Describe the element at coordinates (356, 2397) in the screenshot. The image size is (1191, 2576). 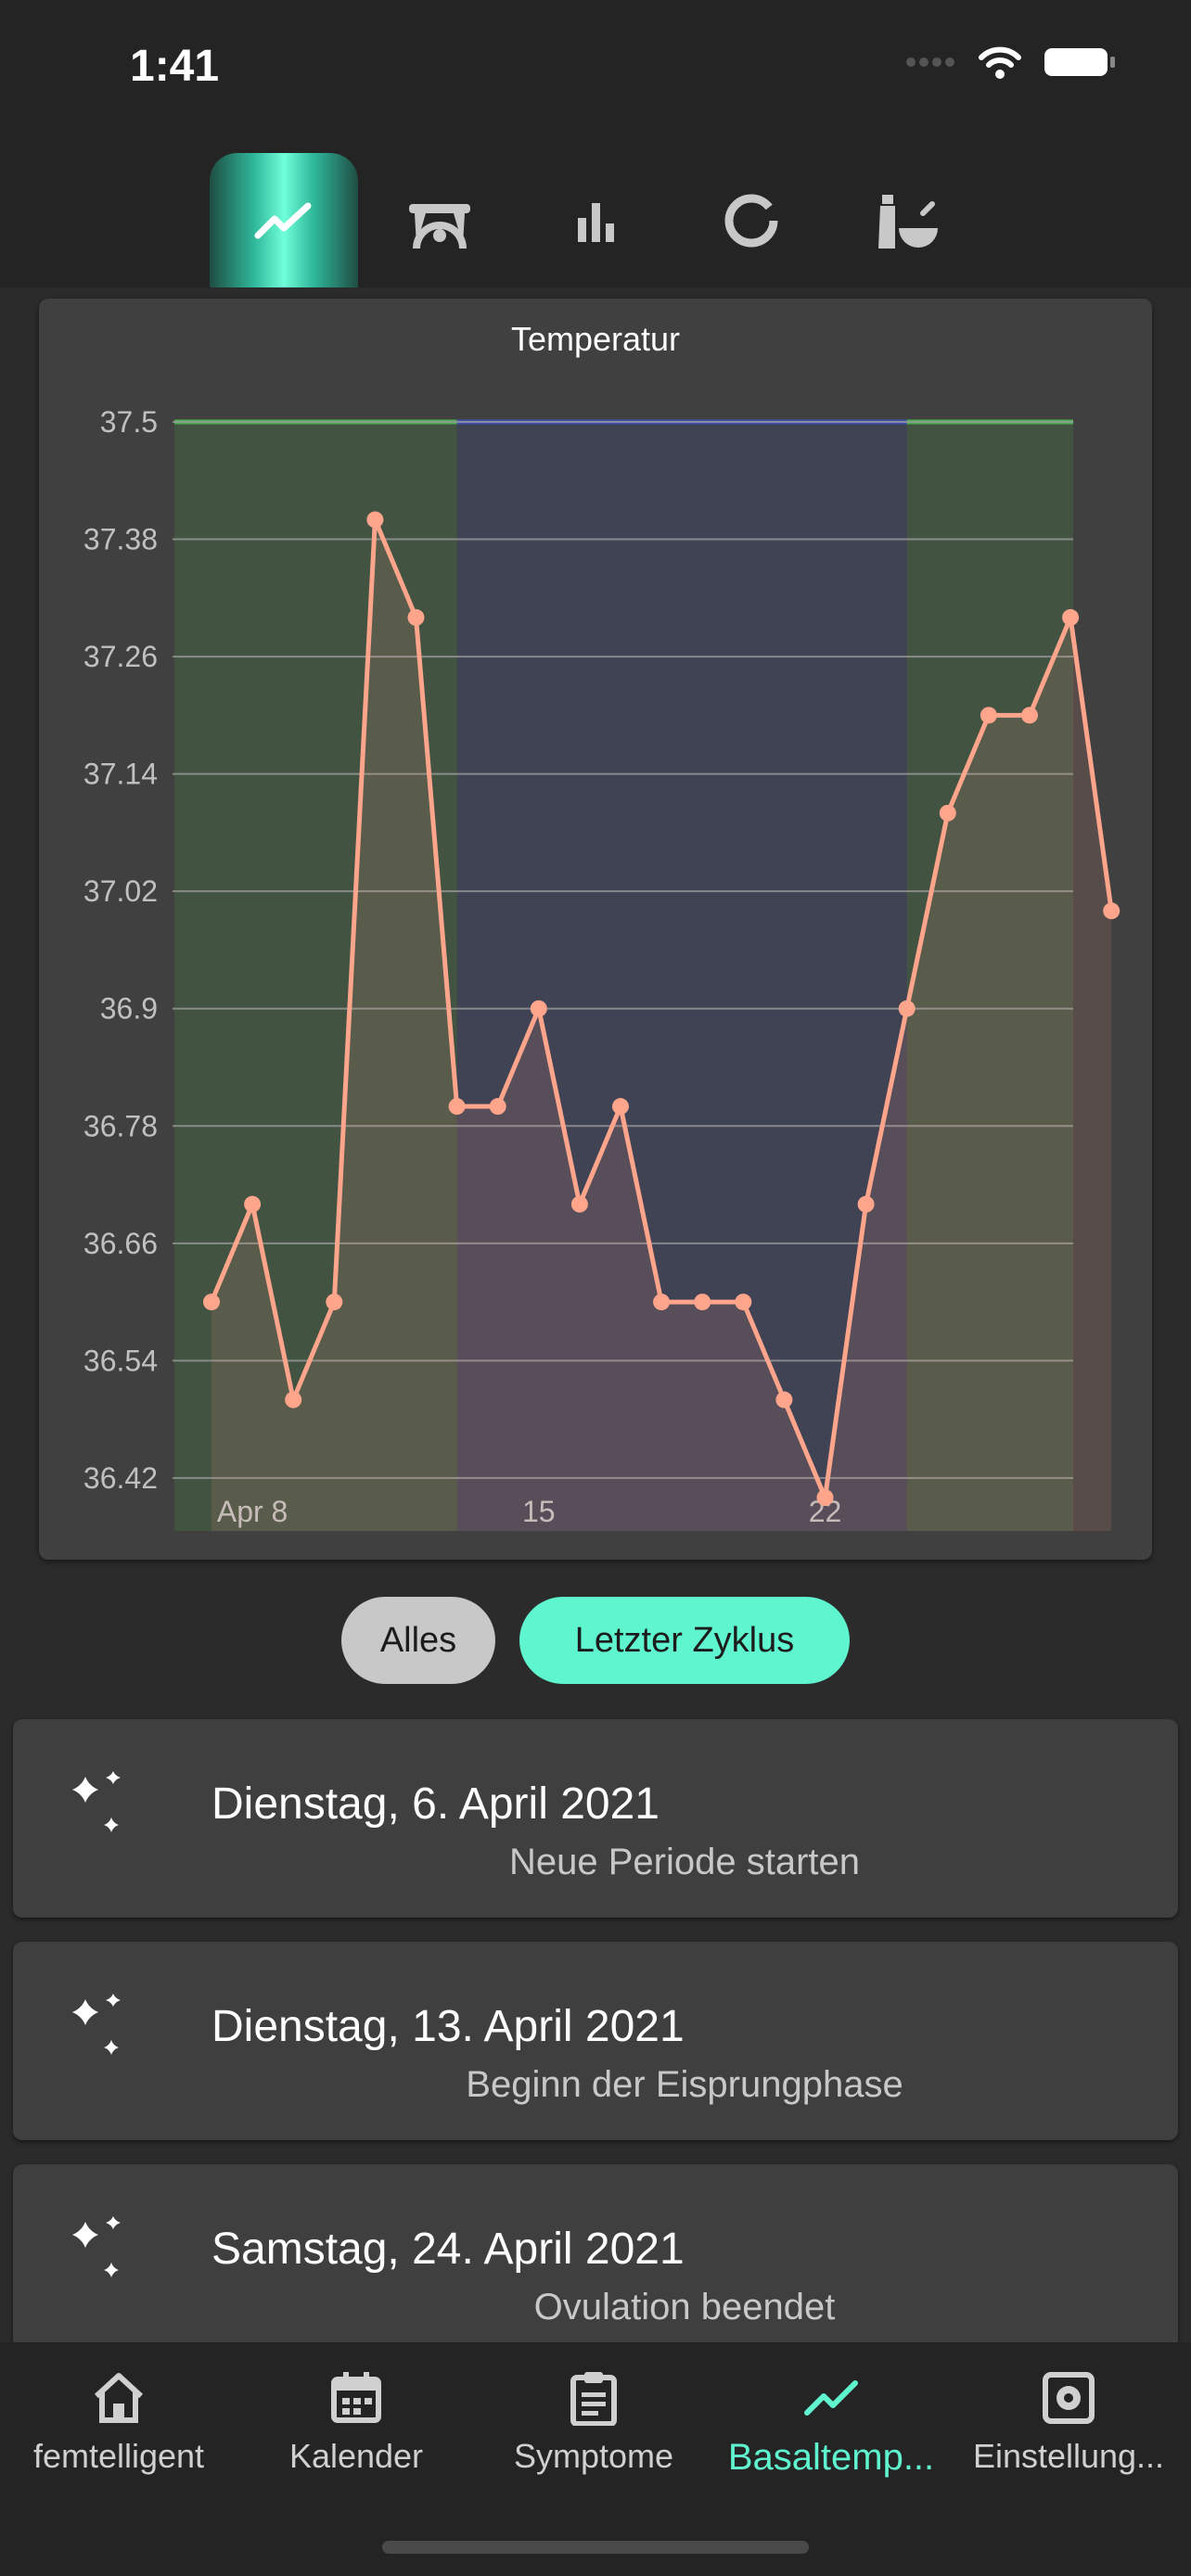
I see `calendar-icon` at that location.